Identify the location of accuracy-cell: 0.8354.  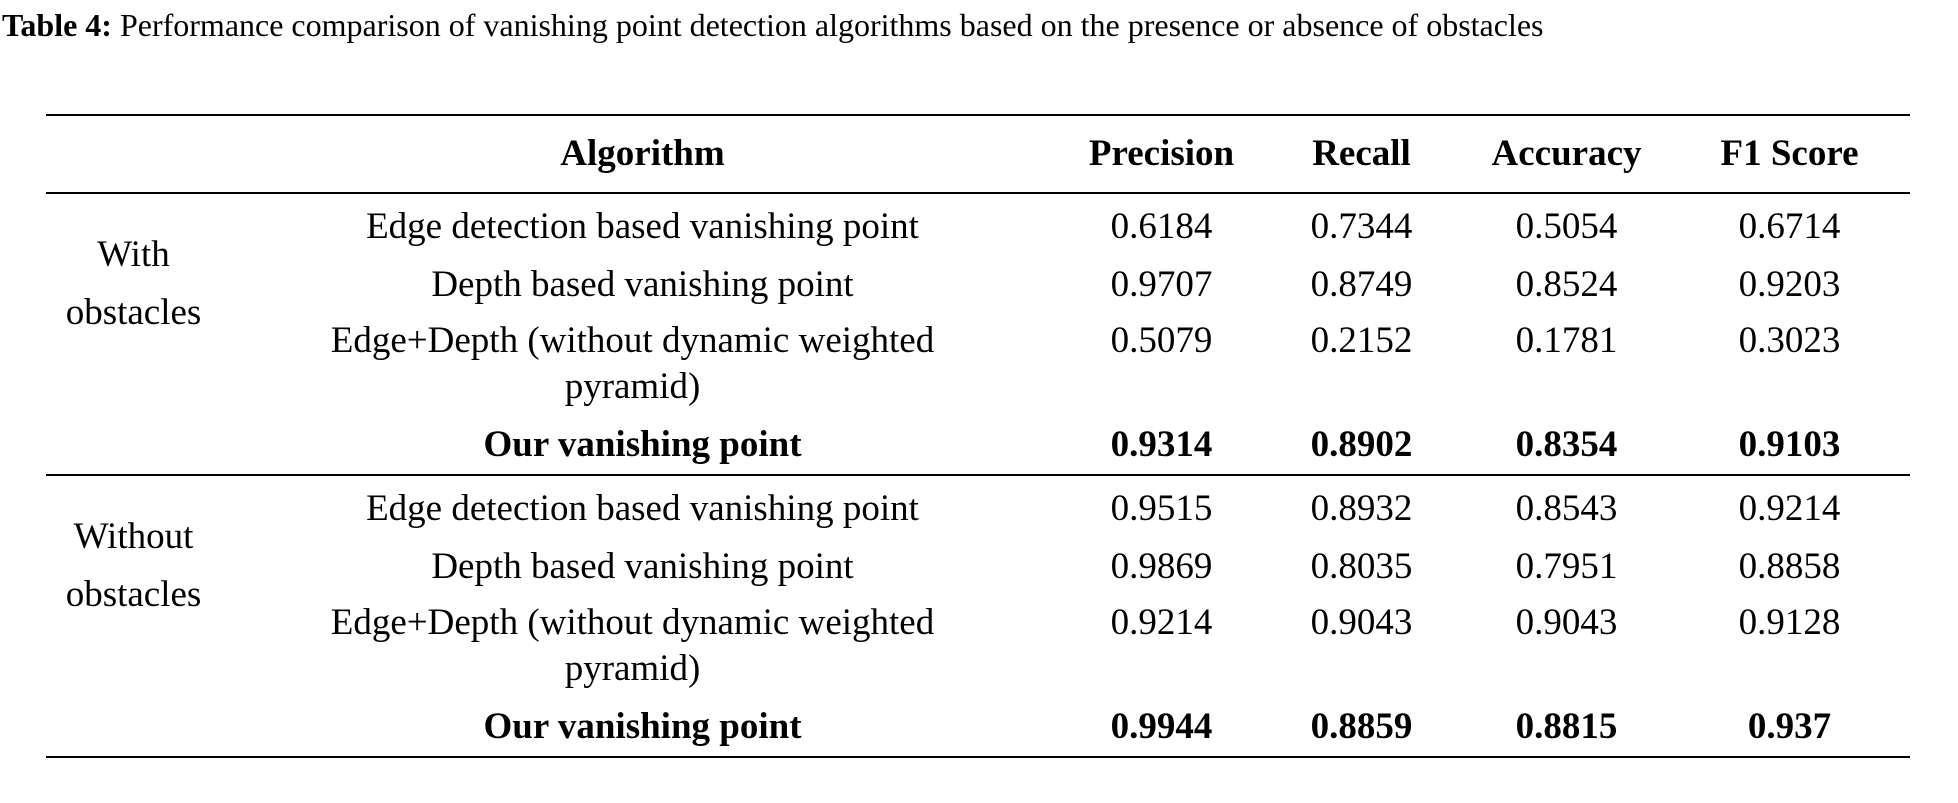
(1566, 446).